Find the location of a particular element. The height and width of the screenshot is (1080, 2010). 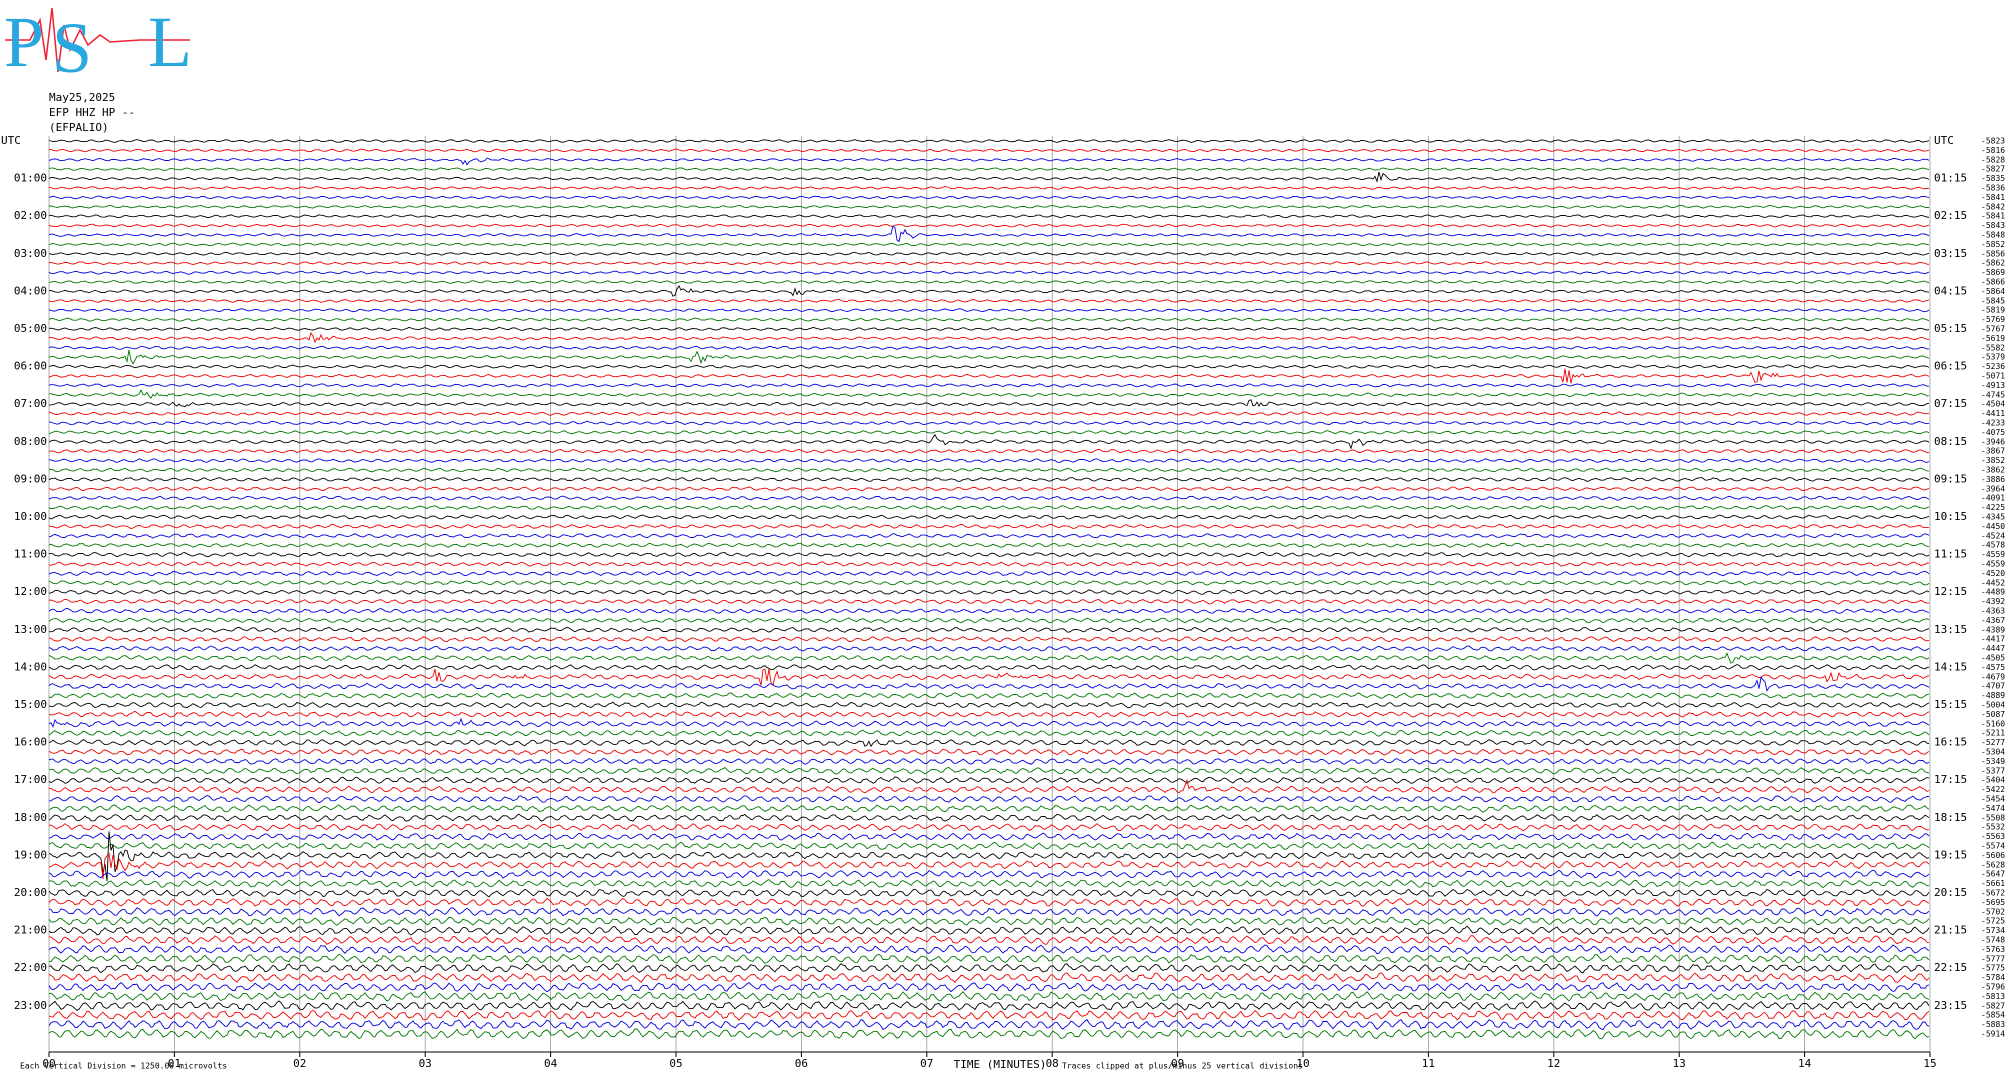

trace-offset: -5835 is located at coordinates (1993, 178).